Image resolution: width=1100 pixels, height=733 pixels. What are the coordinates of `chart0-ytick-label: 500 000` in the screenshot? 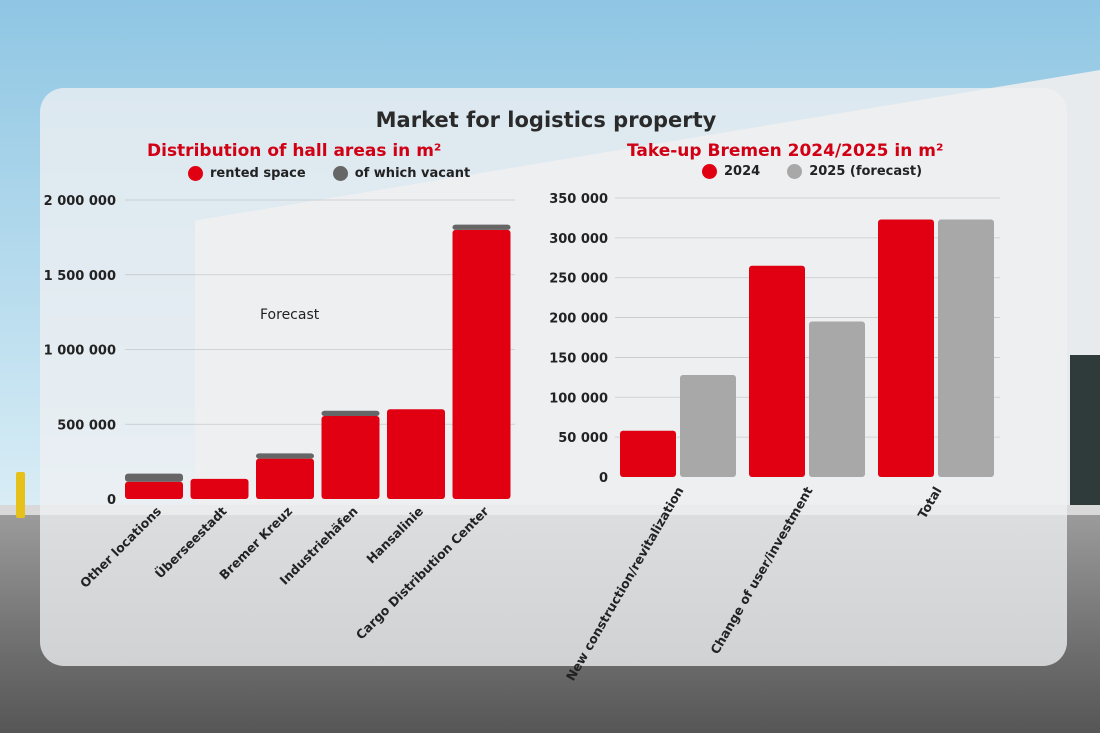 It's located at (86, 425).